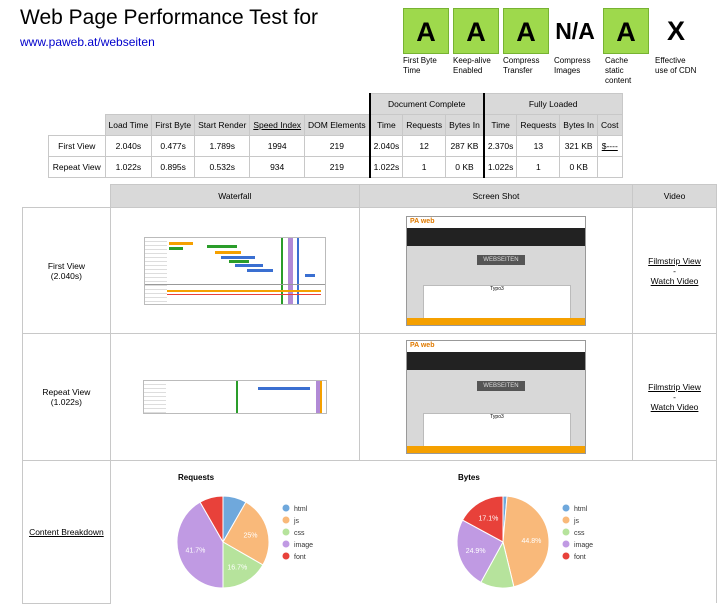  Describe the element at coordinates (531, 541) in the screenshot. I see `pie-slice-label: 44.8%` at that location.